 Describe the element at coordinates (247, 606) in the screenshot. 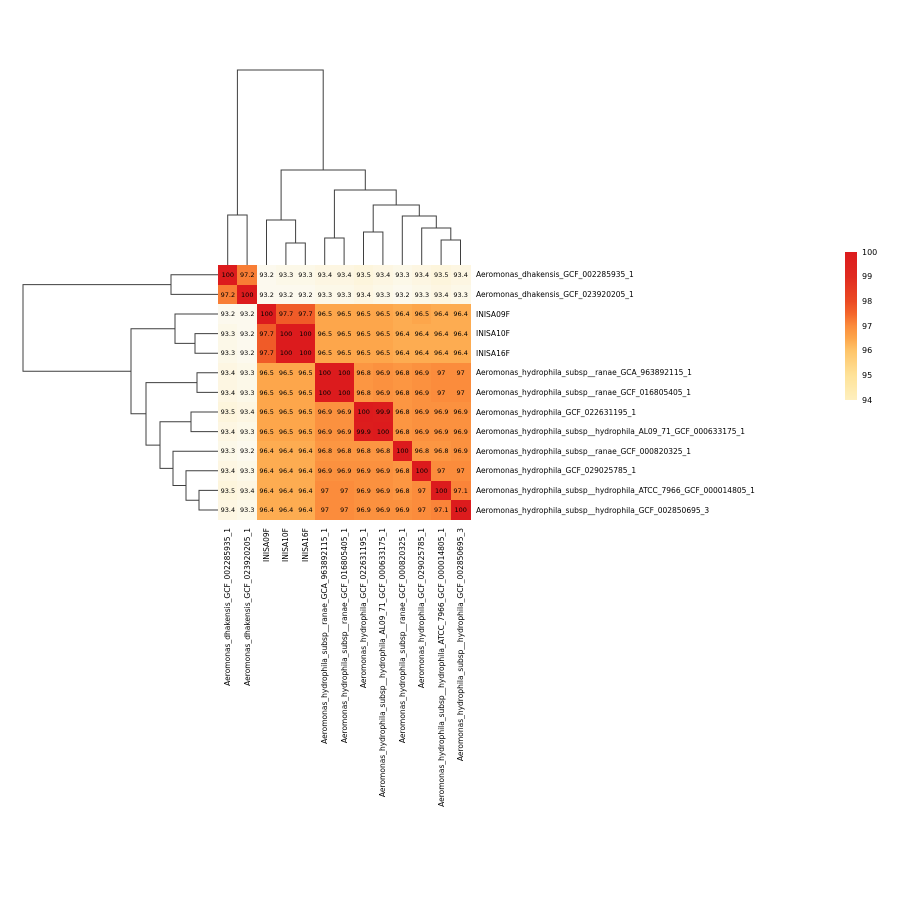

I see `column-label: Aeromonas_dhakensis_GCF_023920205_1` at that location.